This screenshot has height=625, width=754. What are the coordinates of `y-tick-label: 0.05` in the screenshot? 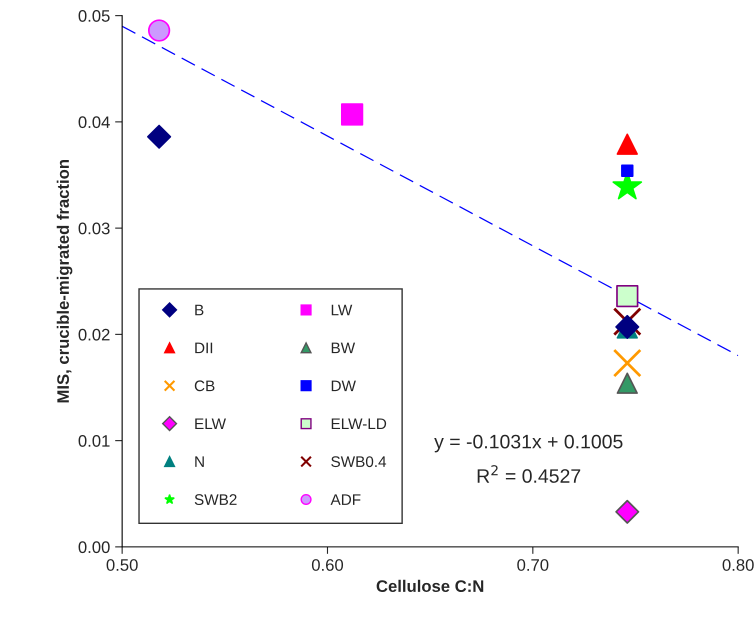 It's located at (94, 16).